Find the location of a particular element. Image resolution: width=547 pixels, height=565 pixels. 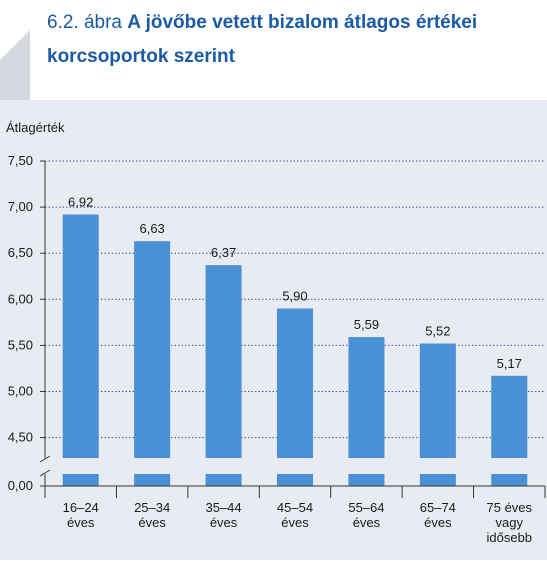

value-label: 6,92 is located at coordinates (80, 201).